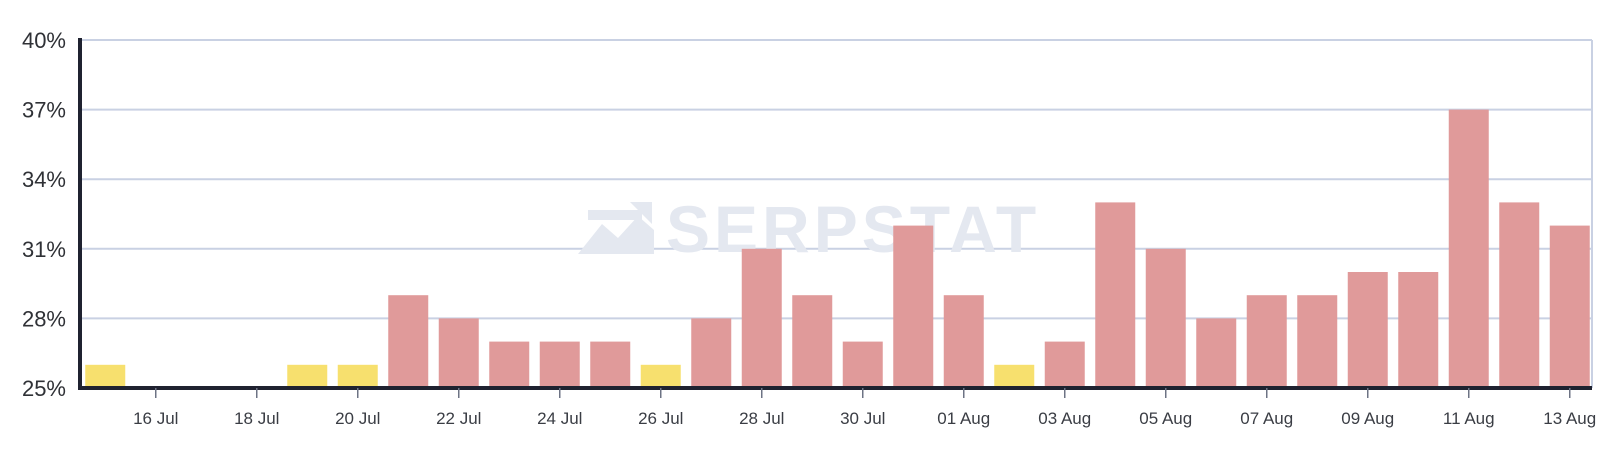 Image resolution: width=1616 pixels, height=454 pixels. I want to click on y-tick-label: 37%, so click(44, 110).